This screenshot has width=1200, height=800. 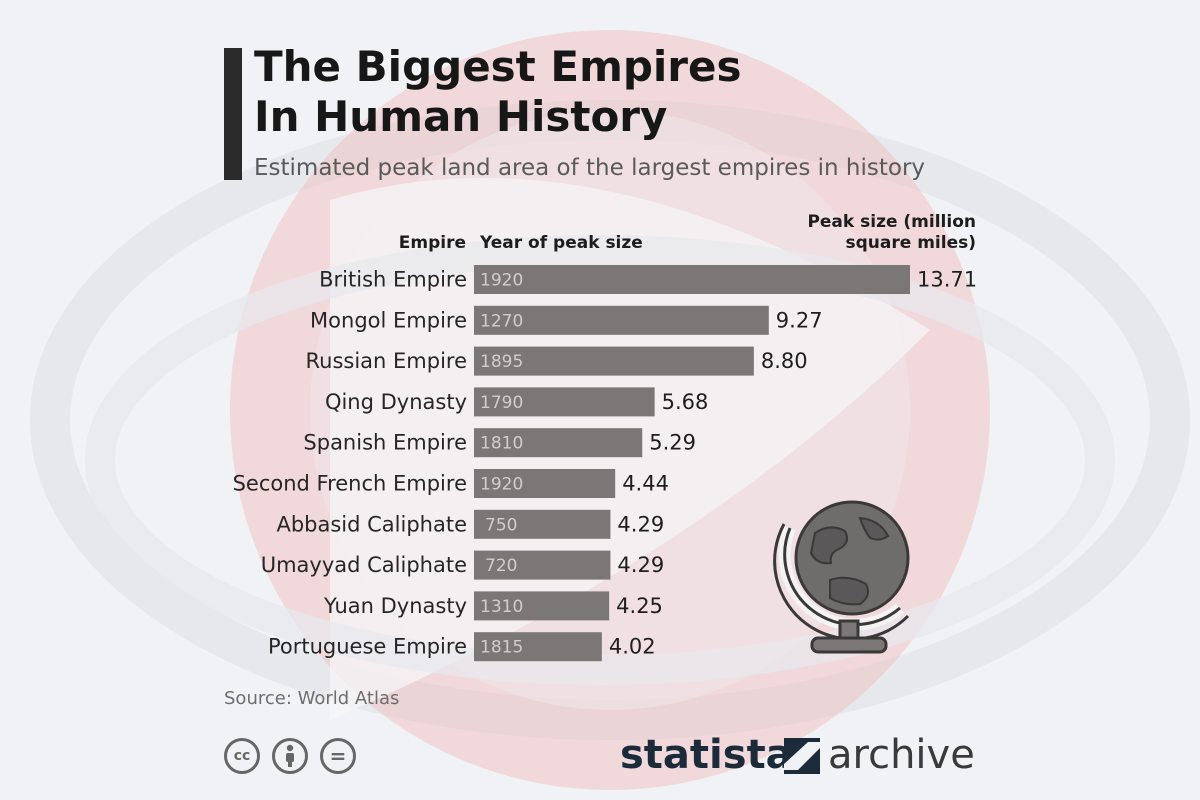 I want to click on year-label: 1810, so click(x=501, y=444).